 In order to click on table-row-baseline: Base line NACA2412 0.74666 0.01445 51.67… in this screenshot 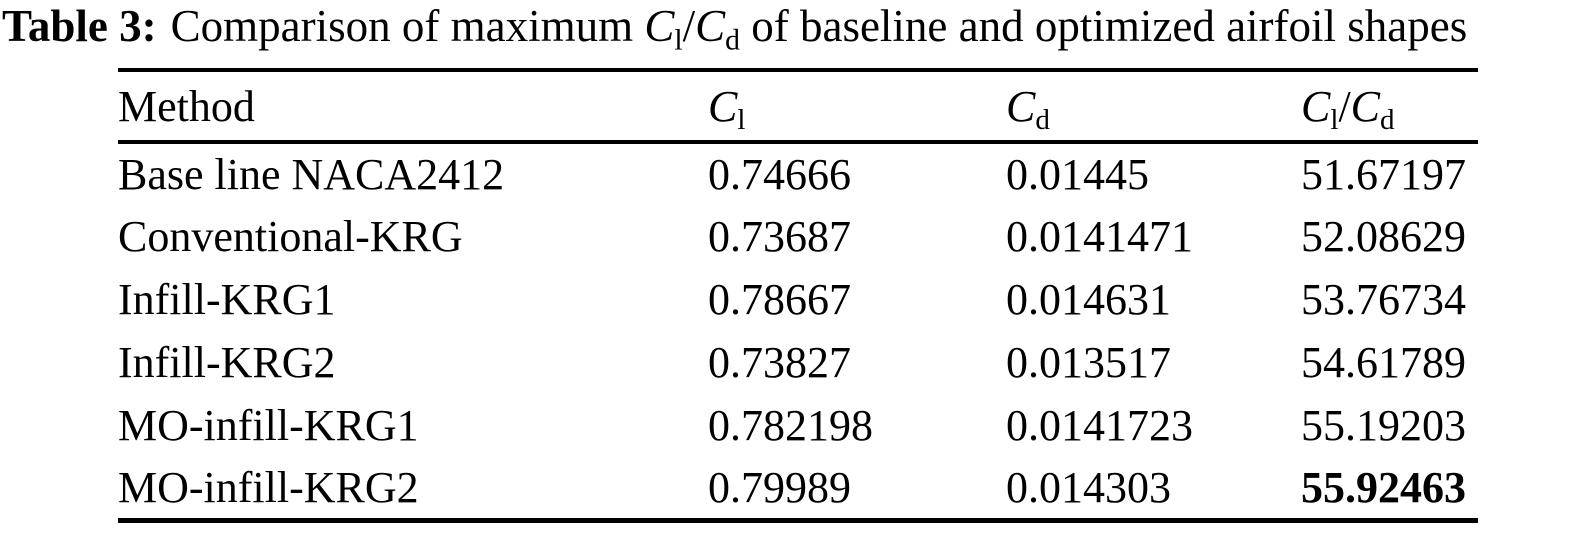, I will do `click(798, 173)`.